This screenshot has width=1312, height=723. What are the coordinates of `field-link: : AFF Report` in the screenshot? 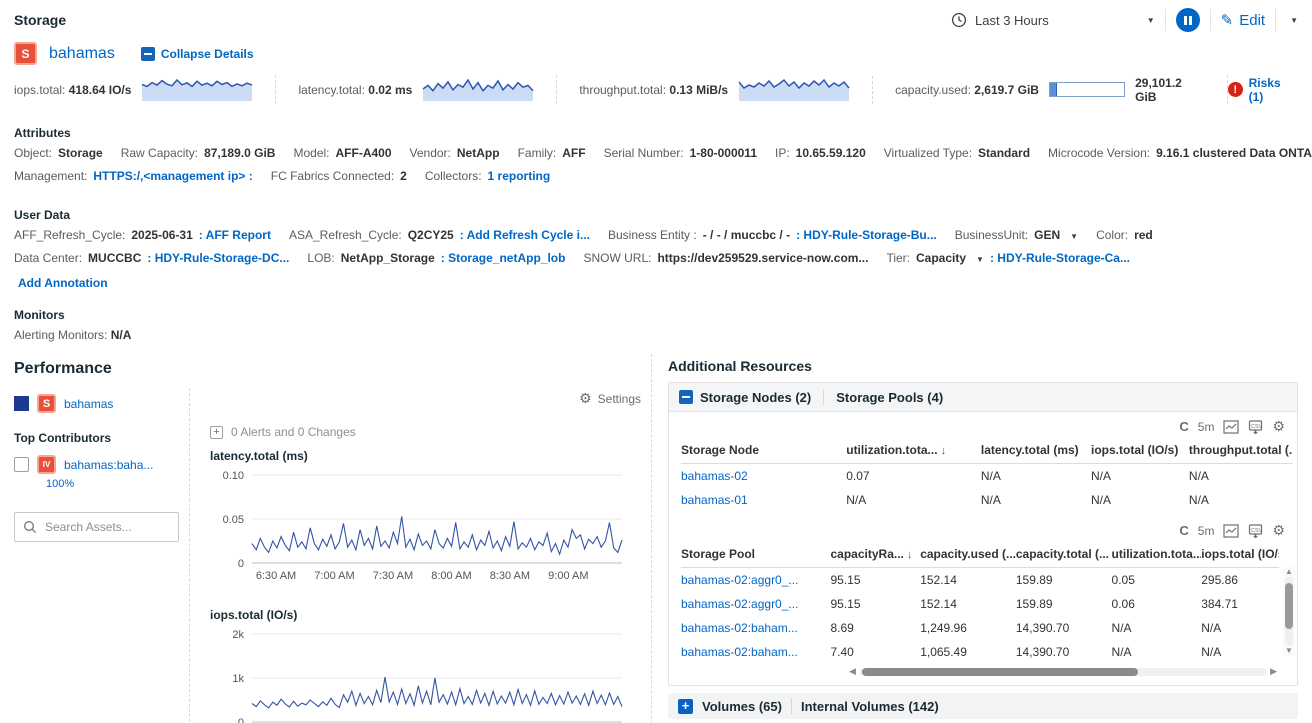 It's located at (234, 235).